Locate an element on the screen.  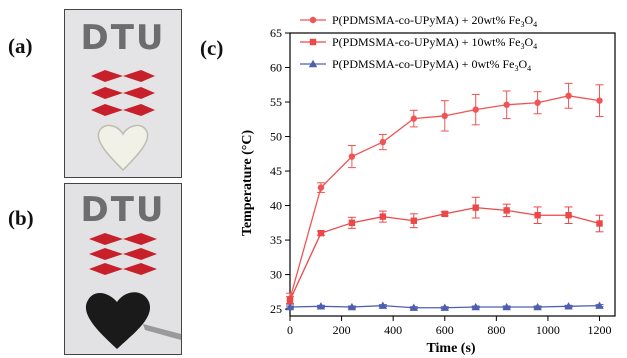
x-tick-label: 0 is located at coordinates (290, 330).